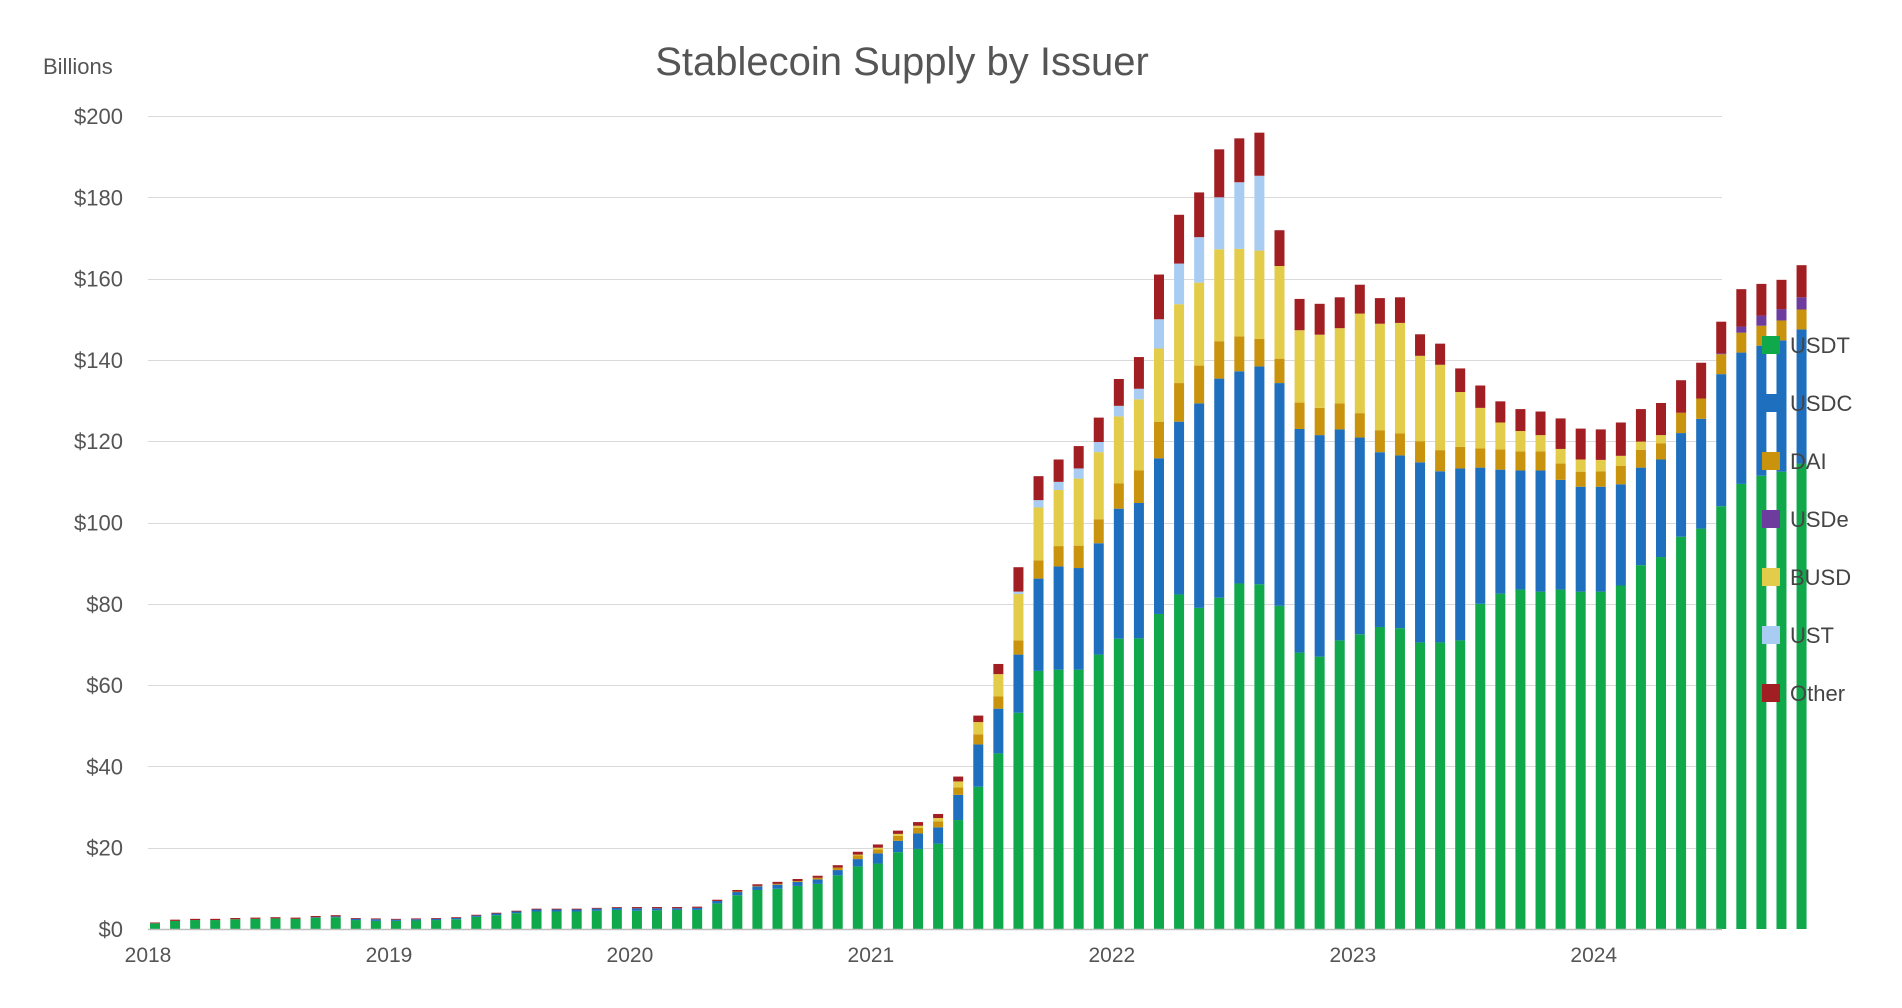 The image size is (1902, 1008). Describe the element at coordinates (1820, 577) in the screenshot. I see `legend-label-busd: BUSD` at that location.